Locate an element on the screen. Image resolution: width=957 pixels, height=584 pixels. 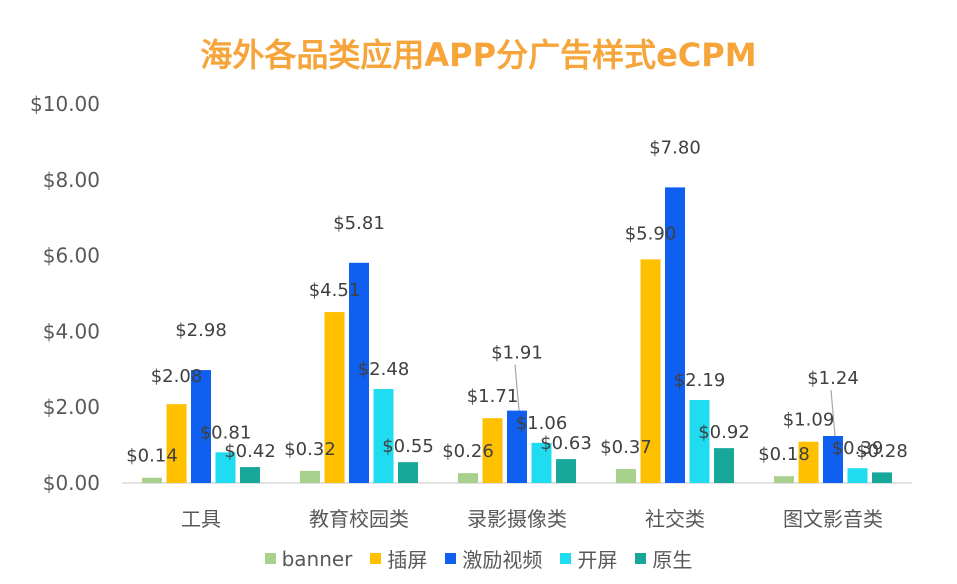
legend-label: 插屏 is located at coordinates (407, 560).